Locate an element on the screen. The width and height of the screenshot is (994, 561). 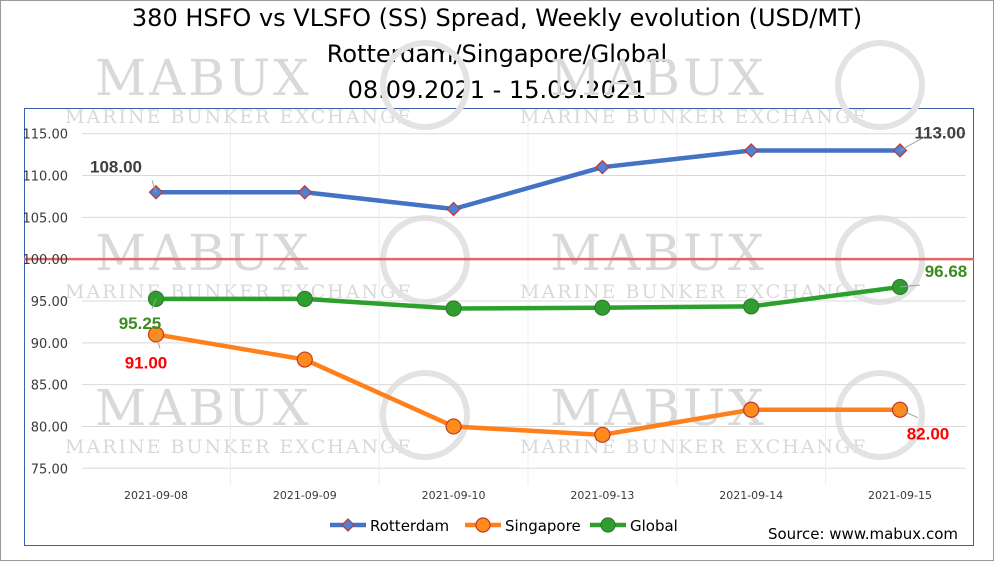
data-label-singapore: 82.00 is located at coordinates (928, 434).